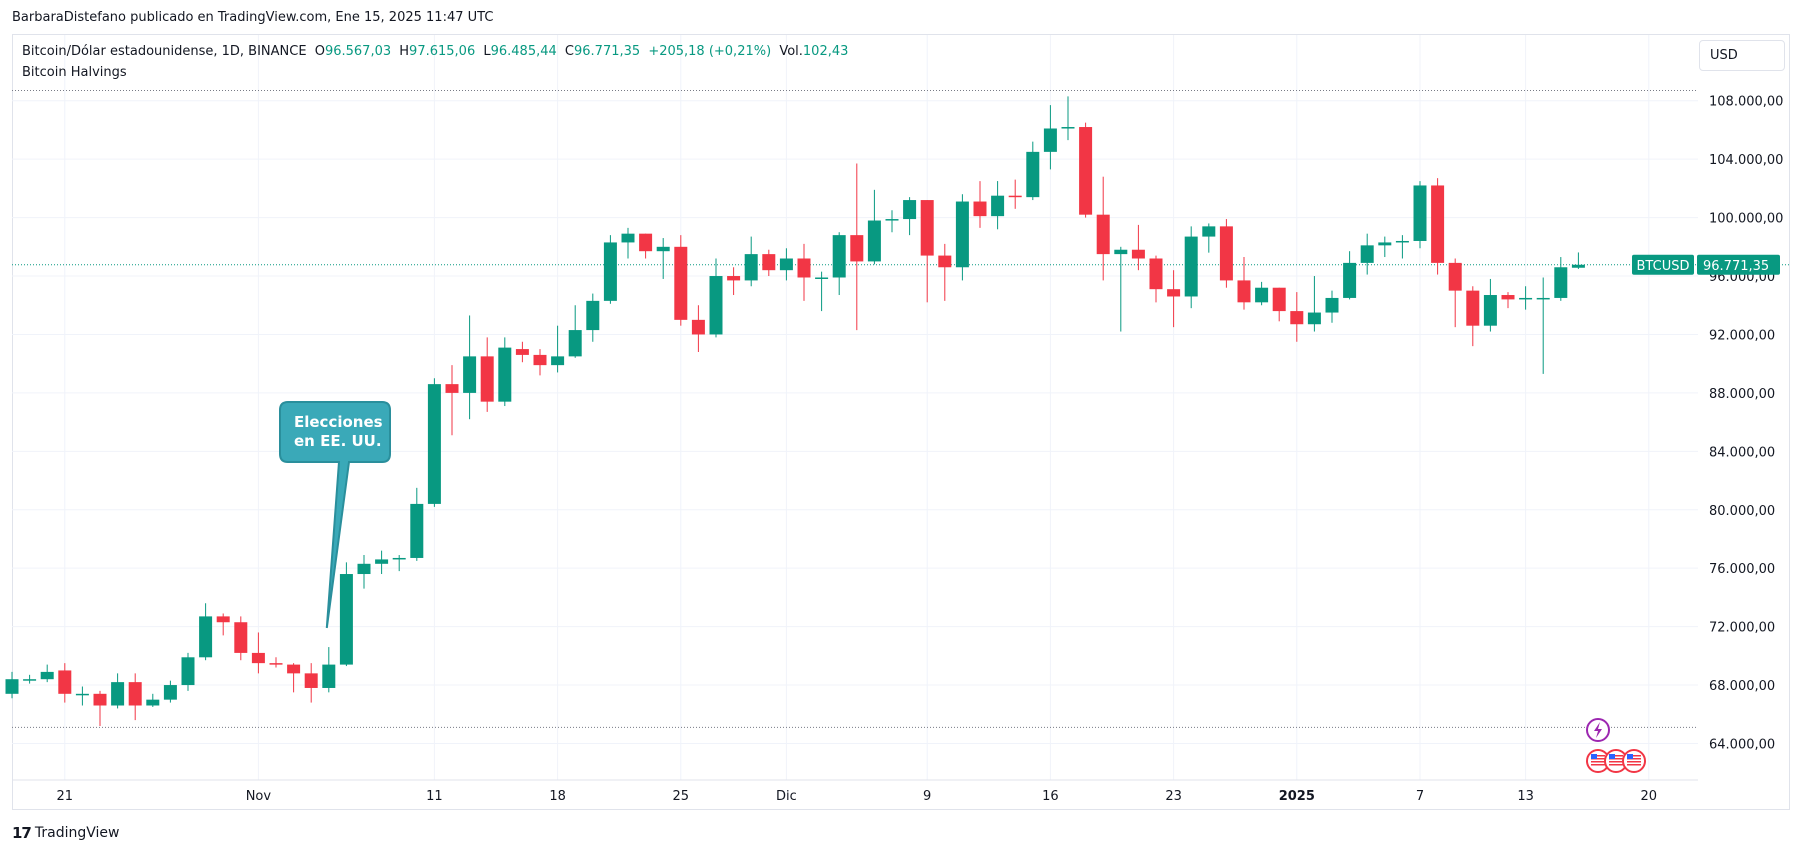 The width and height of the screenshot is (1804, 856). Describe the element at coordinates (1525, 796) in the screenshot. I see `x-tick-label: 13` at that location.